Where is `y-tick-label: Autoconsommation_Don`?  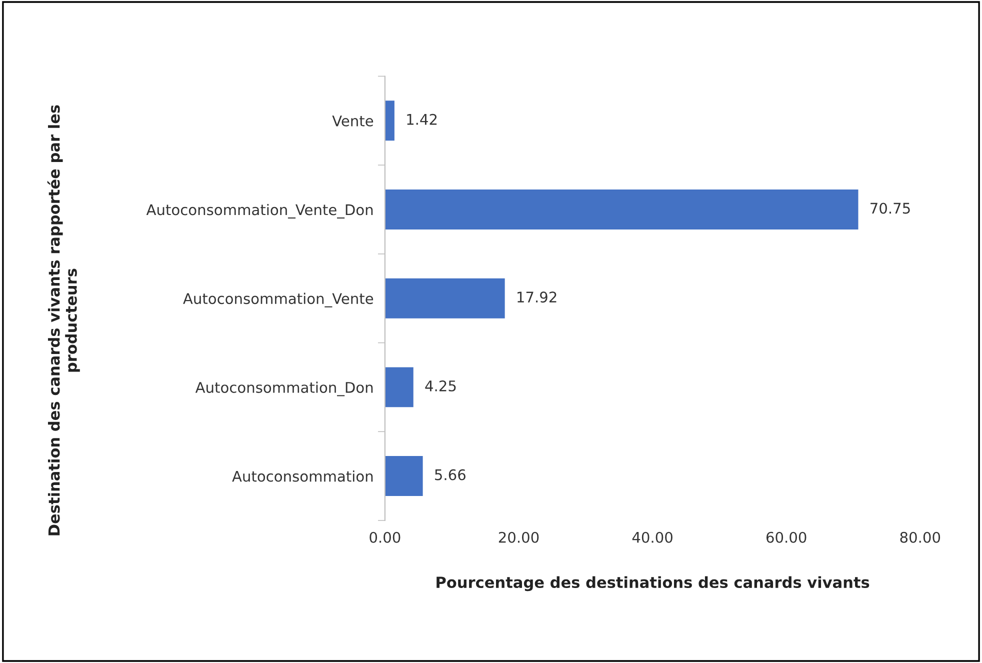
y-tick-label: Autoconsommation_Don is located at coordinates (284, 389).